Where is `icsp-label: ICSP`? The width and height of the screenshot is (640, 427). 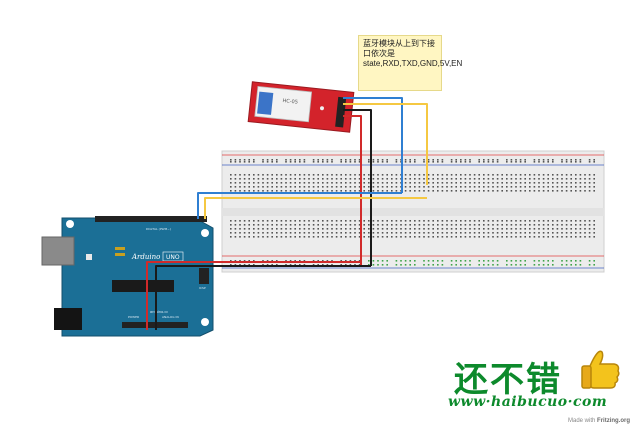
icsp-label: ICSP is located at coordinates (202, 288).